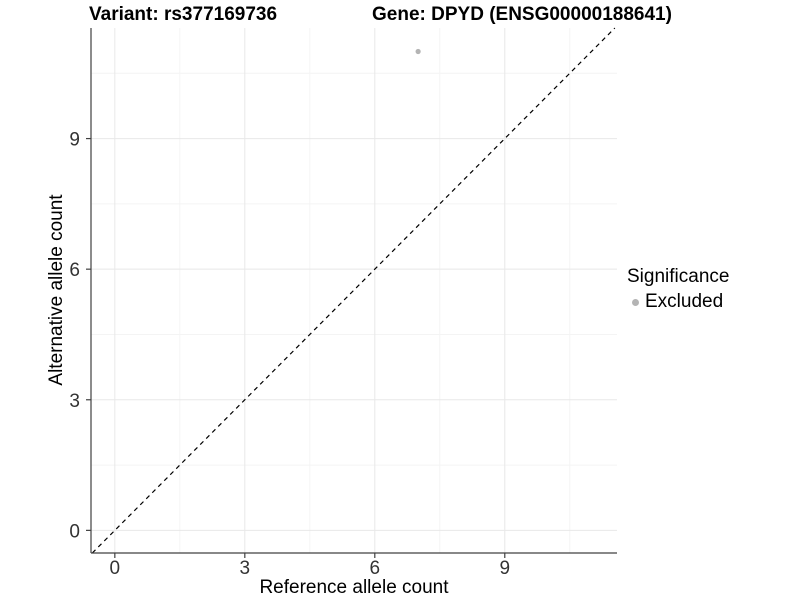 The height and width of the screenshot is (600, 800). Describe the element at coordinates (74, 270) in the screenshot. I see `y-tick-label: 6` at that location.